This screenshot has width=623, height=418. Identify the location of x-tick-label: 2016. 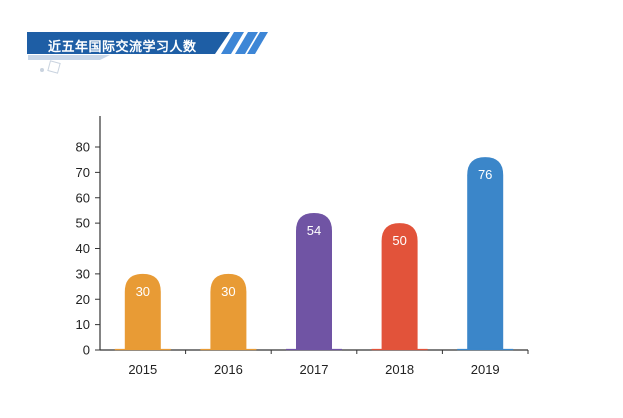
(228, 369).